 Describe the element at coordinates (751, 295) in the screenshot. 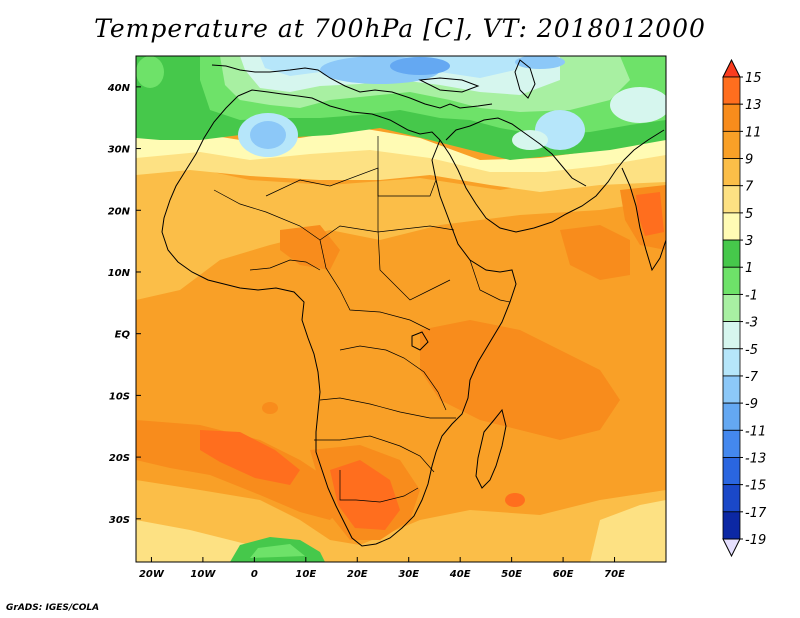

I see `colorbar-label: -1` at that location.